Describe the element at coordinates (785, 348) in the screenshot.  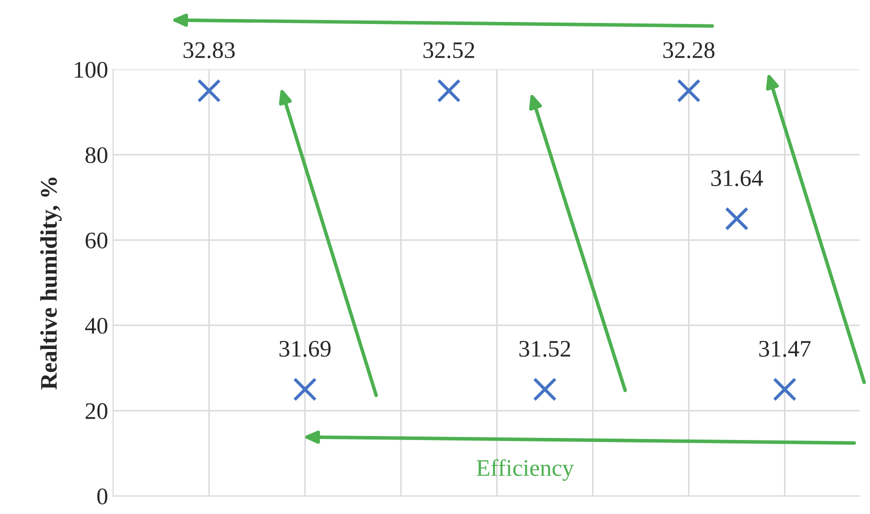
I see `annotation: 31.47` at that location.